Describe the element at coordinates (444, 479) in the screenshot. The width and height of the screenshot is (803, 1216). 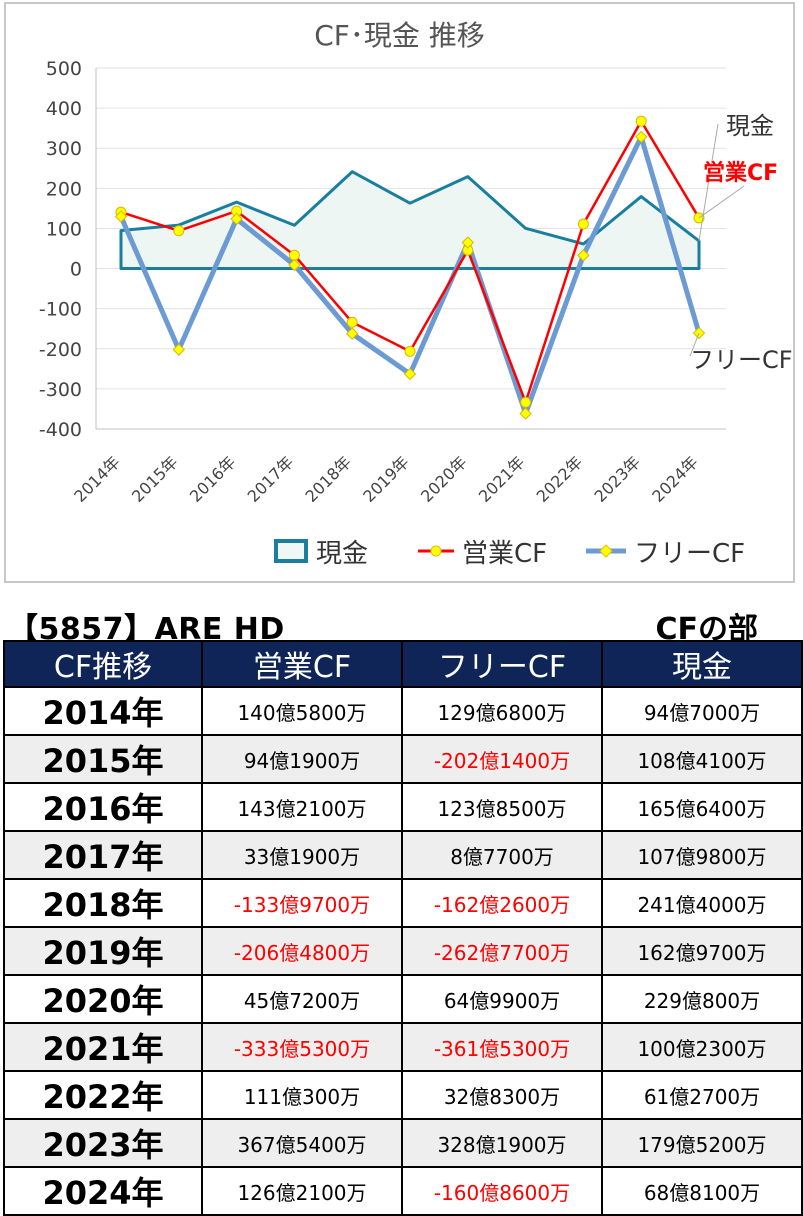
I see `x-tick-label: 2020年` at that location.